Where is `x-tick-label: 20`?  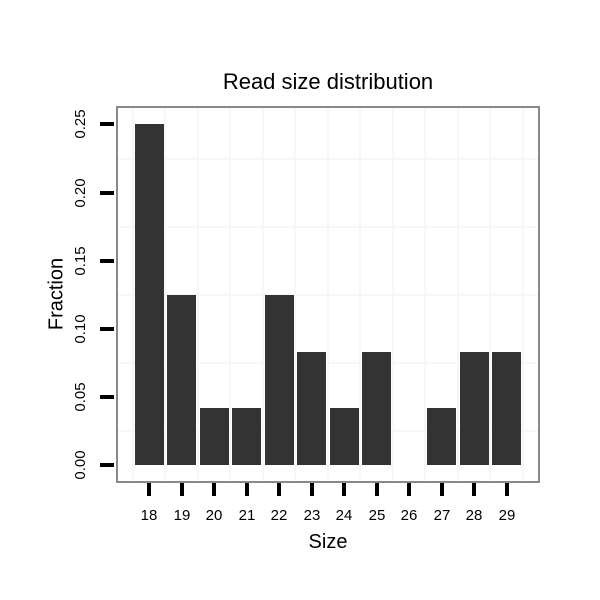 x-tick-label: 20 is located at coordinates (214, 515).